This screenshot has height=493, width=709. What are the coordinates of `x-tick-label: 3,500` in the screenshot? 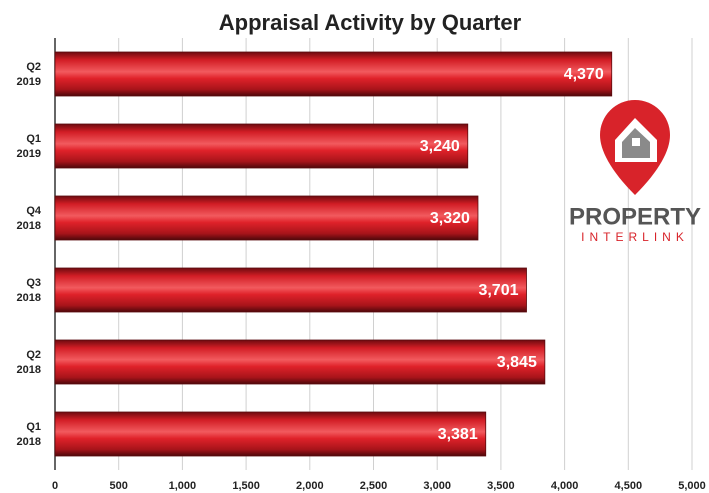 It's located at (501, 486).